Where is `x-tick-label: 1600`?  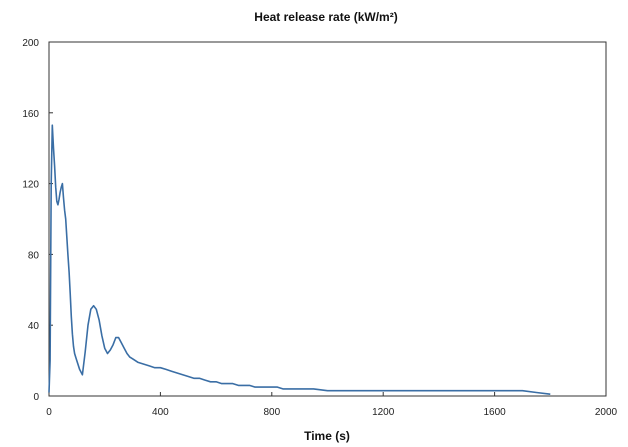
x-tick-label: 1600 is located at coordinates (494, 412).